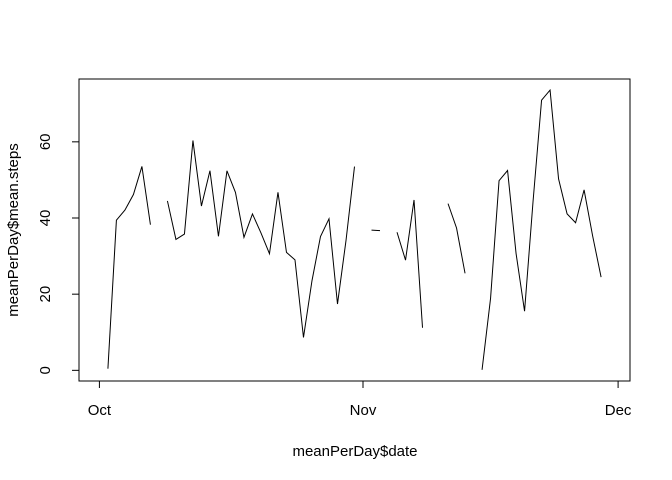  I want to click on y-tick-label: 40, so click(45, 218).